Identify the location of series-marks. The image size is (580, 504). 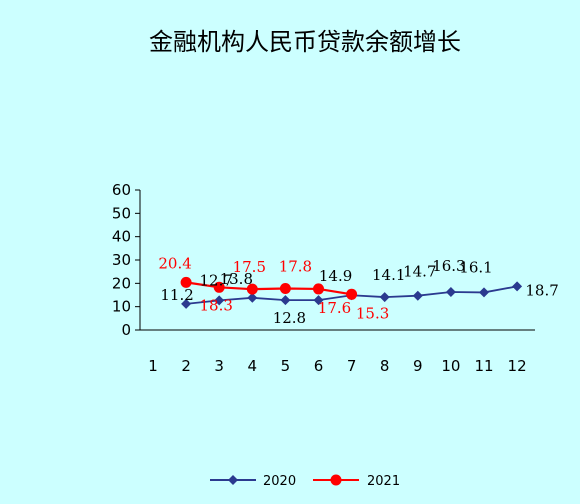
(351, 292).